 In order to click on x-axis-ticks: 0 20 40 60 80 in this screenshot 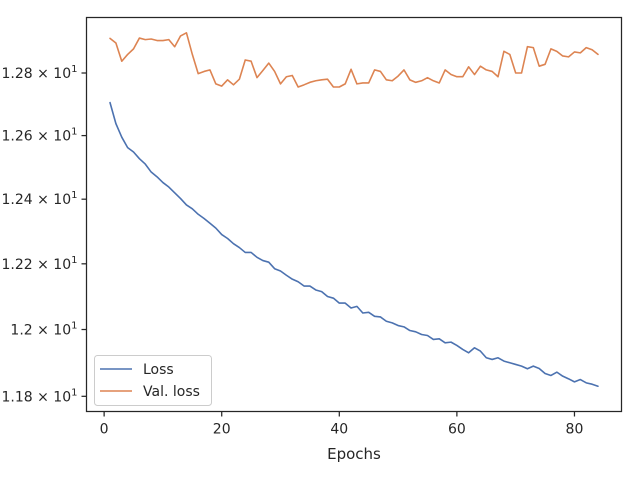, I will do `click(342, 424)`.